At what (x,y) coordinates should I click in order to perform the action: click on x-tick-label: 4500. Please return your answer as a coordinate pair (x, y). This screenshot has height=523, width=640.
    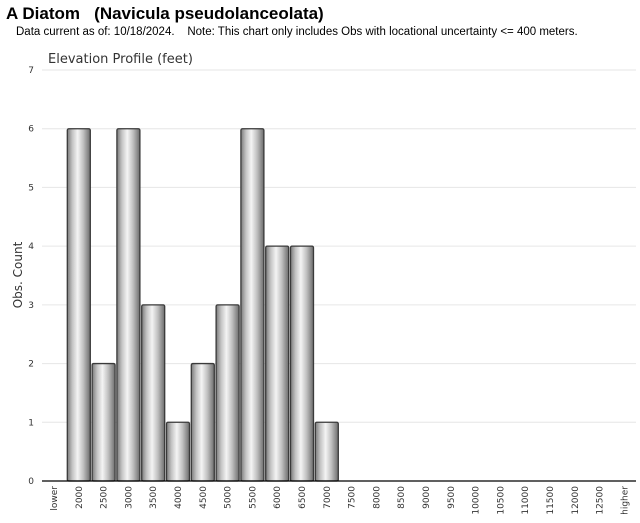
    Looking at the image, I should click on (204, 497).